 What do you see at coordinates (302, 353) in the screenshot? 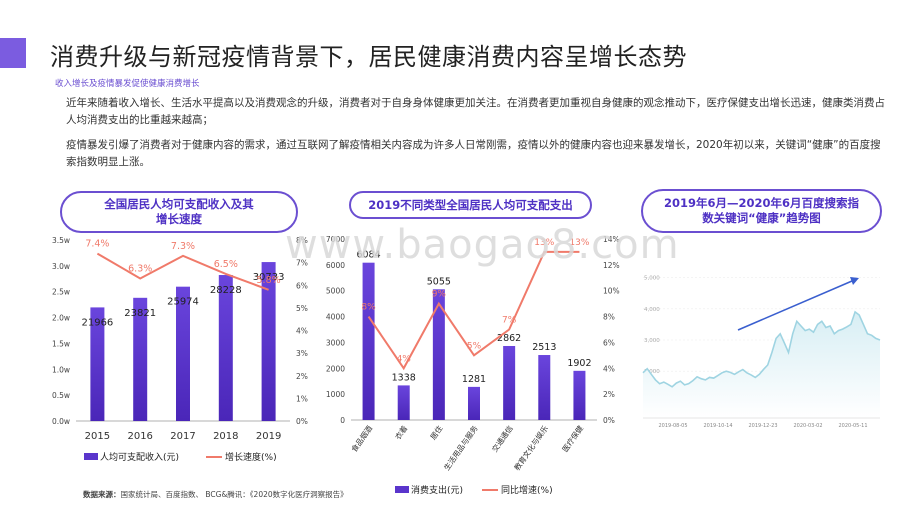
I see `y-right-tick-label: 3%` at bounding box center [302, 353].